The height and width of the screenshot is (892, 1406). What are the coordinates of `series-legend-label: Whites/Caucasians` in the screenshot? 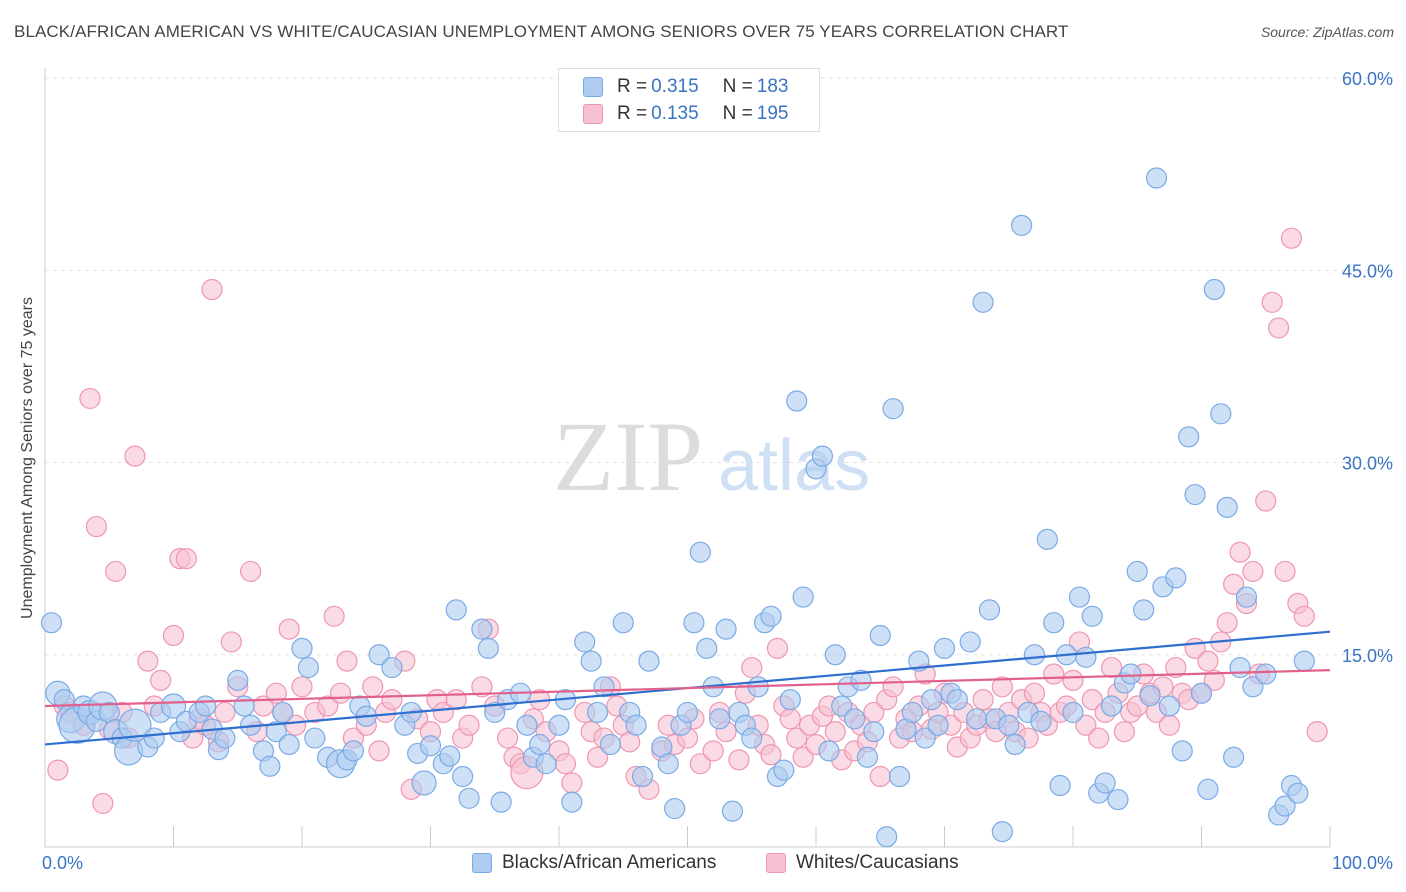 It's located at (877, 862).